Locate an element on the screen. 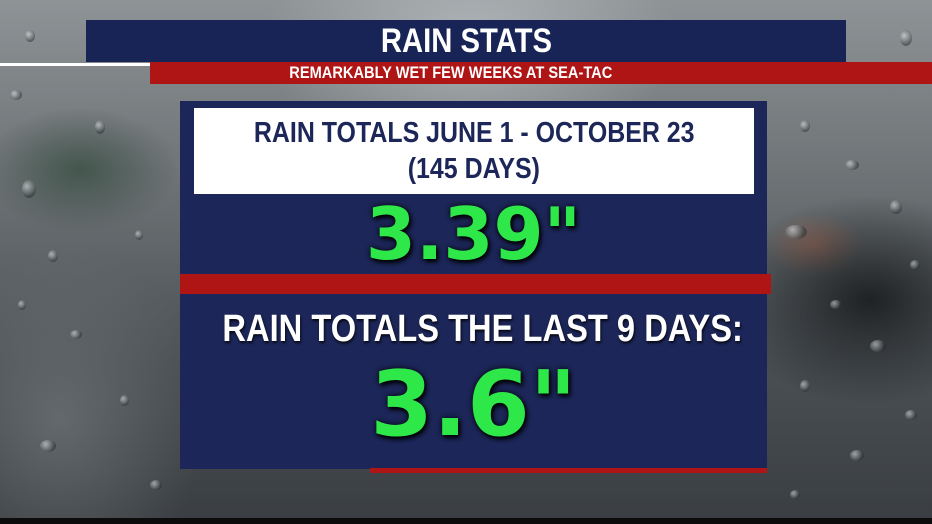 The width and height of the screenshot is (932, 524). bottom-edge is located at coordinates (466, 521).